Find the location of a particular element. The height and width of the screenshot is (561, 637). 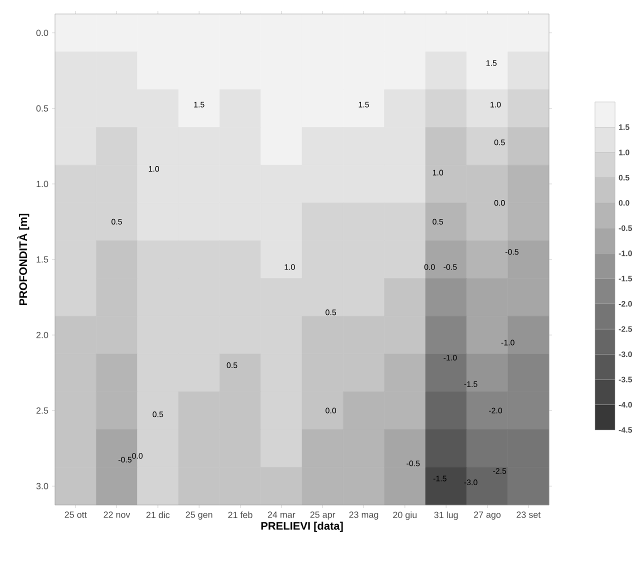

x-tick-label: 24 mar is located at coordinates (282, 515).